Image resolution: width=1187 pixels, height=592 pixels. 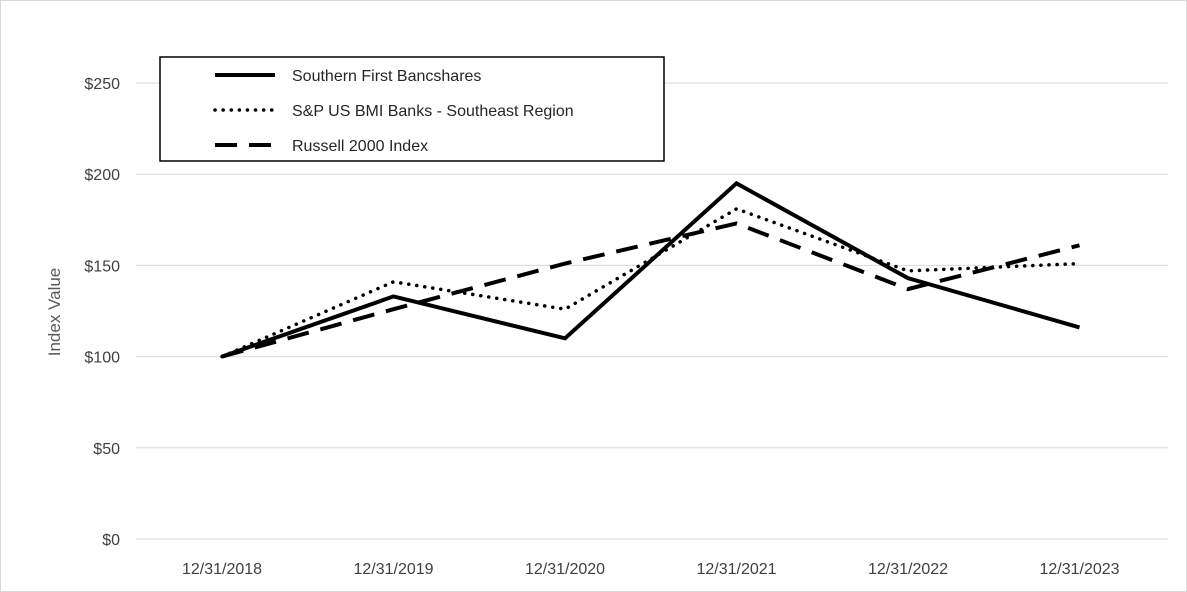 I want to click on legend-label: Southern First Bancshares, so click(x=386, y=76).